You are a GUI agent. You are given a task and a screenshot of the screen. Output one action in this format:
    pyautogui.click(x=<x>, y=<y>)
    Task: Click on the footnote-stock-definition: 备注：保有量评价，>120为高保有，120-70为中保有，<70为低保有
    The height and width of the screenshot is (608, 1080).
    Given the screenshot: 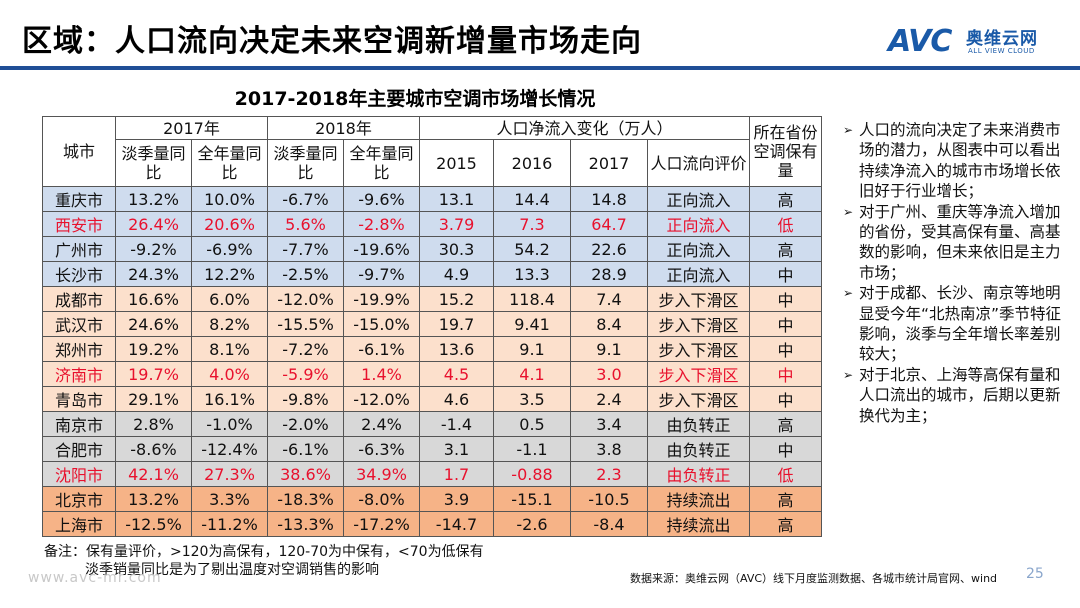 What is the action you would take?
    pyautogui.click(x=264, y=552)
    